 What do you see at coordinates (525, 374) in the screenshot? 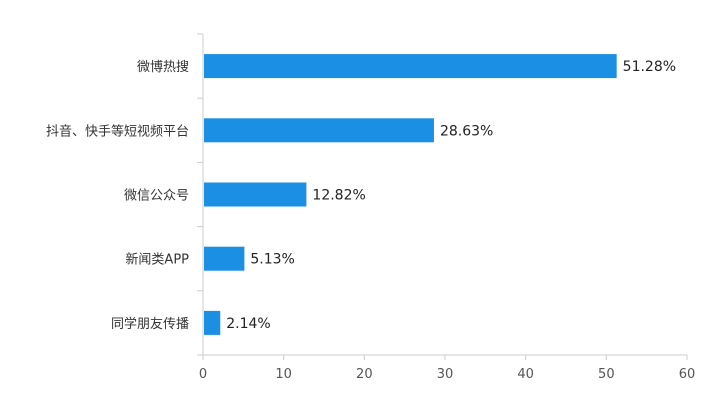
I see `x-tick-label: 40` at bounding box center [525, 374].